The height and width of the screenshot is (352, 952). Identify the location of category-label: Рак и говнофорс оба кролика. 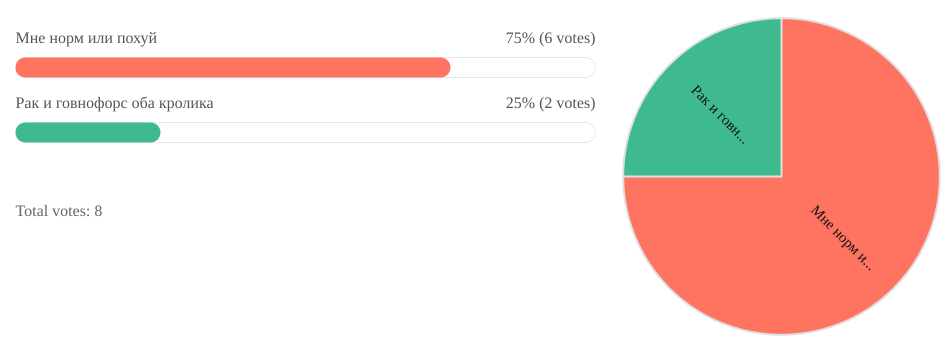
(115, 103).